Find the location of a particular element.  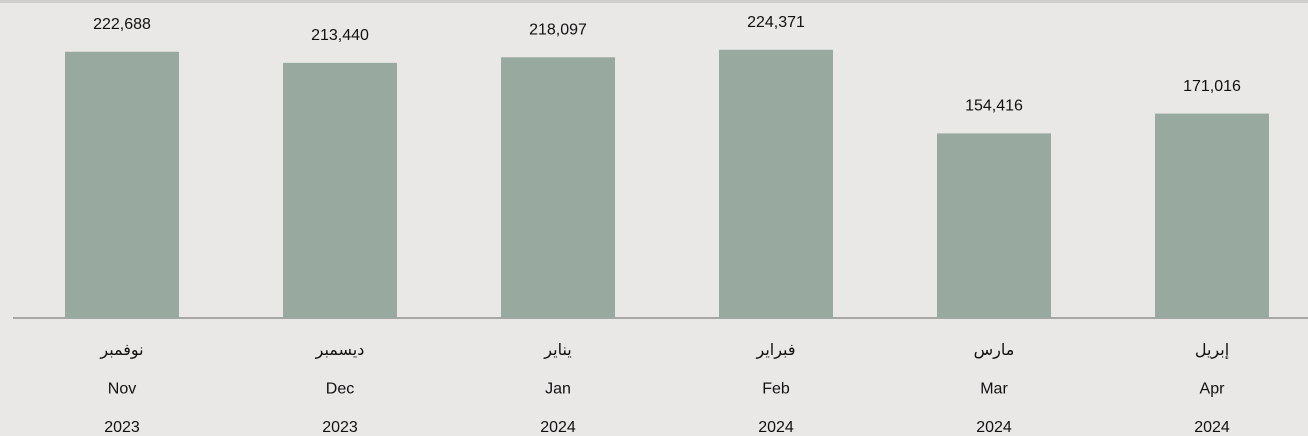

value-label: 224,371 is located at coordinates (776, 22).